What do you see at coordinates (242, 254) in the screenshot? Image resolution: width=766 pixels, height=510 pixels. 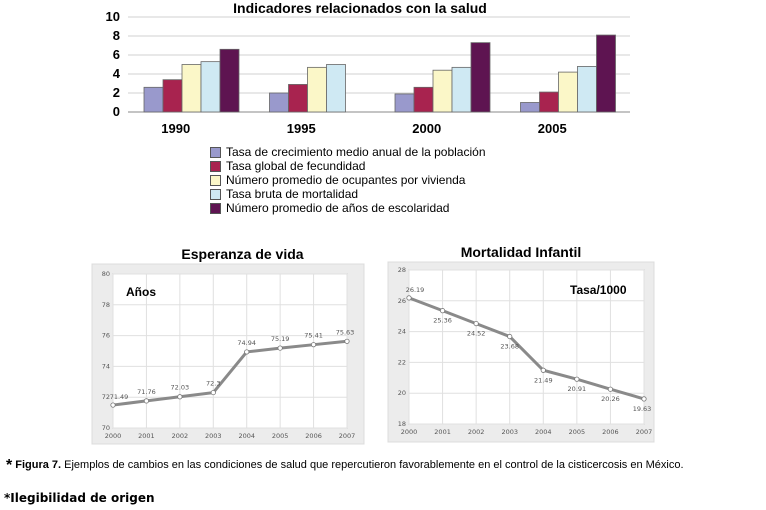 I see `life-expectancy-title: Esperanza de vida` at bounding box center [242, 254].